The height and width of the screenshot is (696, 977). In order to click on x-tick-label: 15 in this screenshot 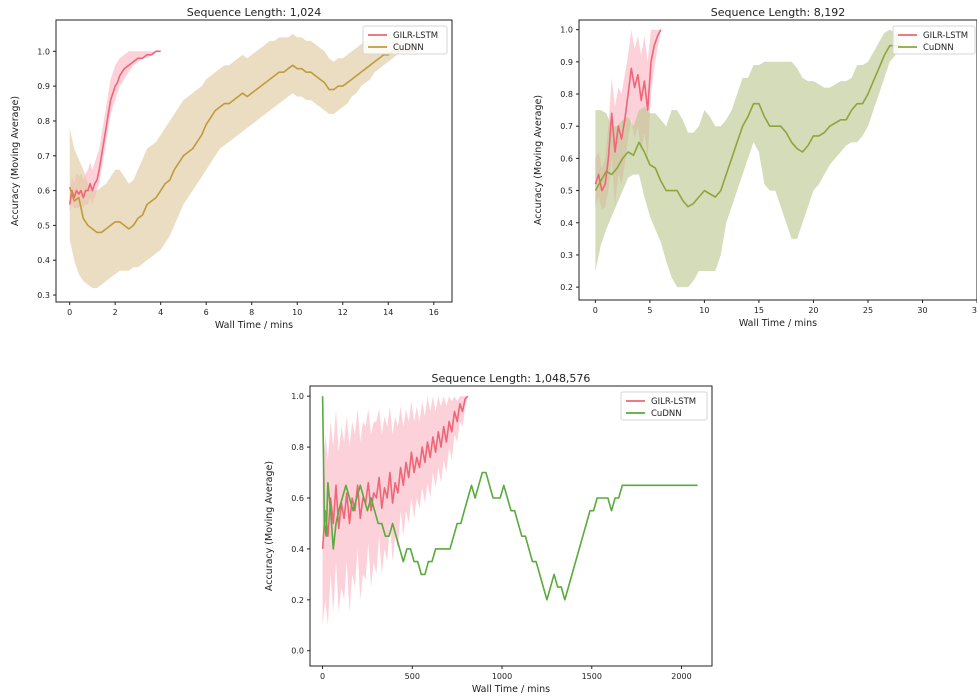, I will do `click(759, 310)`.